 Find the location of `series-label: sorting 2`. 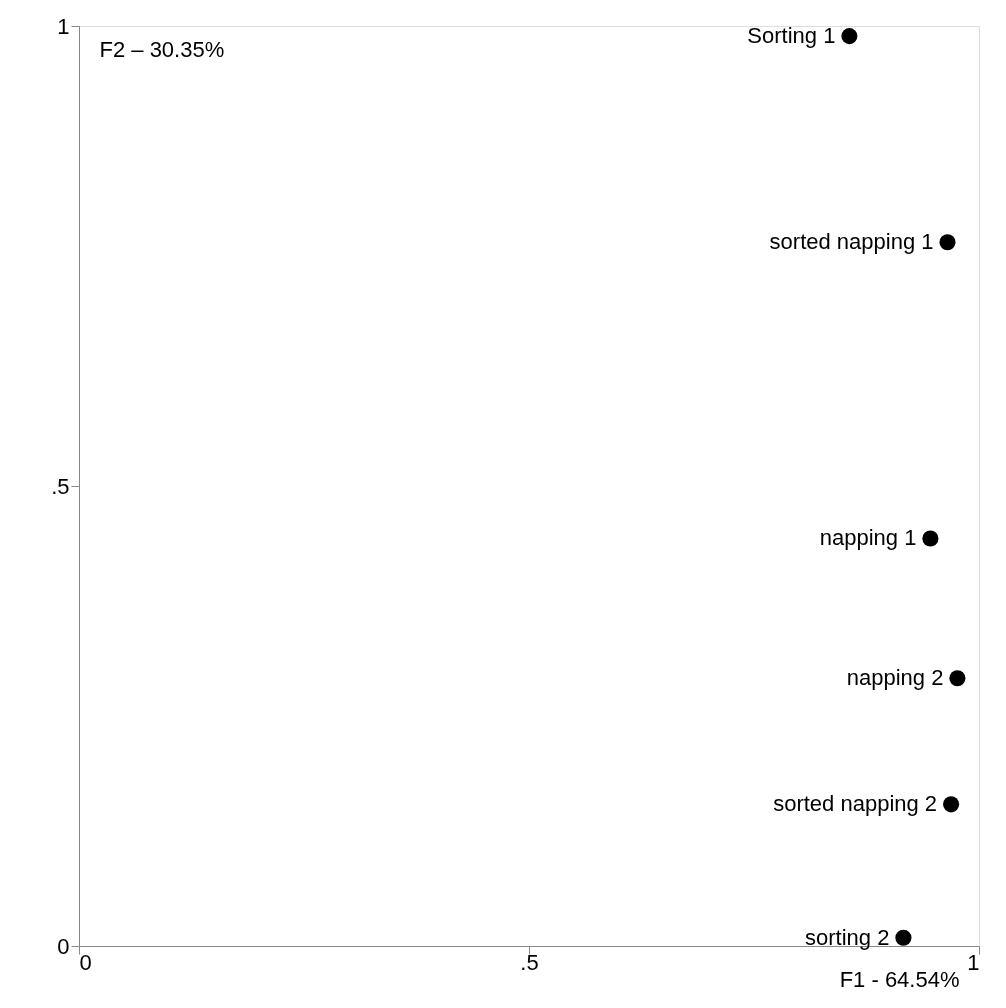

series-label: sorting 2 is located at coordinates (847, 937).